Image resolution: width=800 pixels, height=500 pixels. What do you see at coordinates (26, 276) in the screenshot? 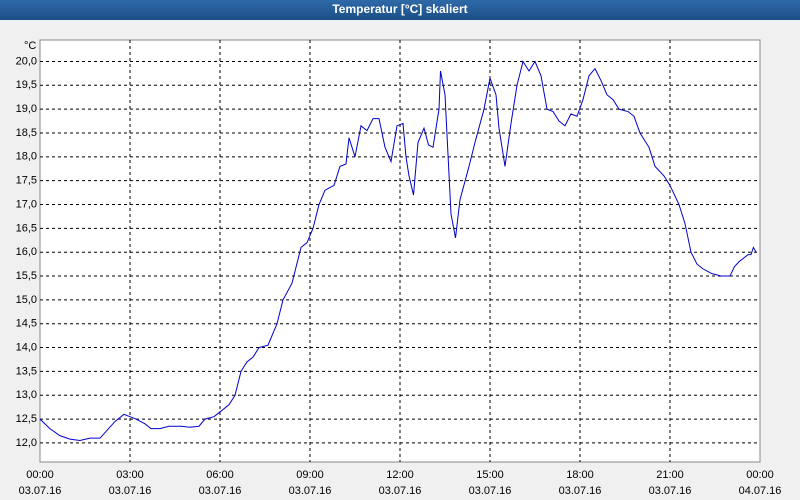
I see `y-tick-label: 15,5` at bounding box center [26, 276].